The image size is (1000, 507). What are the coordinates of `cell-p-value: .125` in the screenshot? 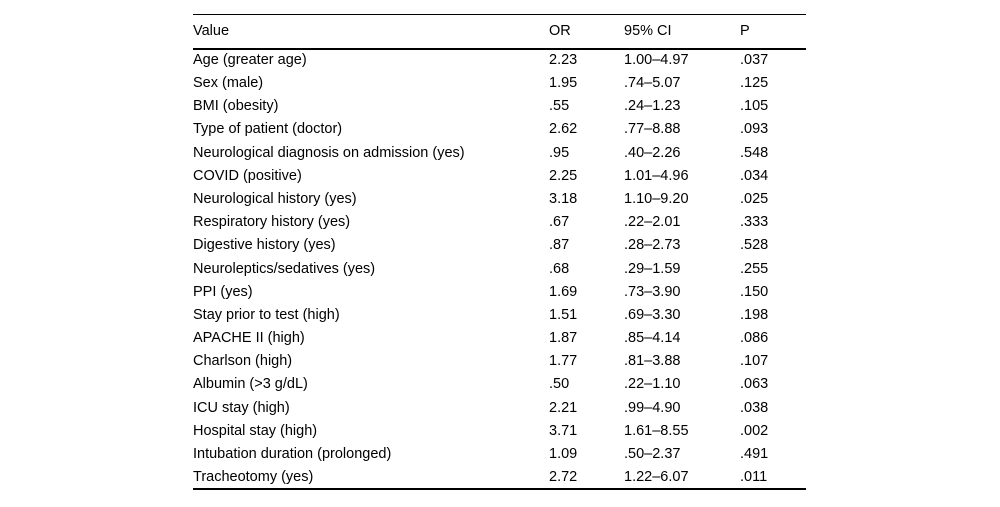 It's located at (754, 83).